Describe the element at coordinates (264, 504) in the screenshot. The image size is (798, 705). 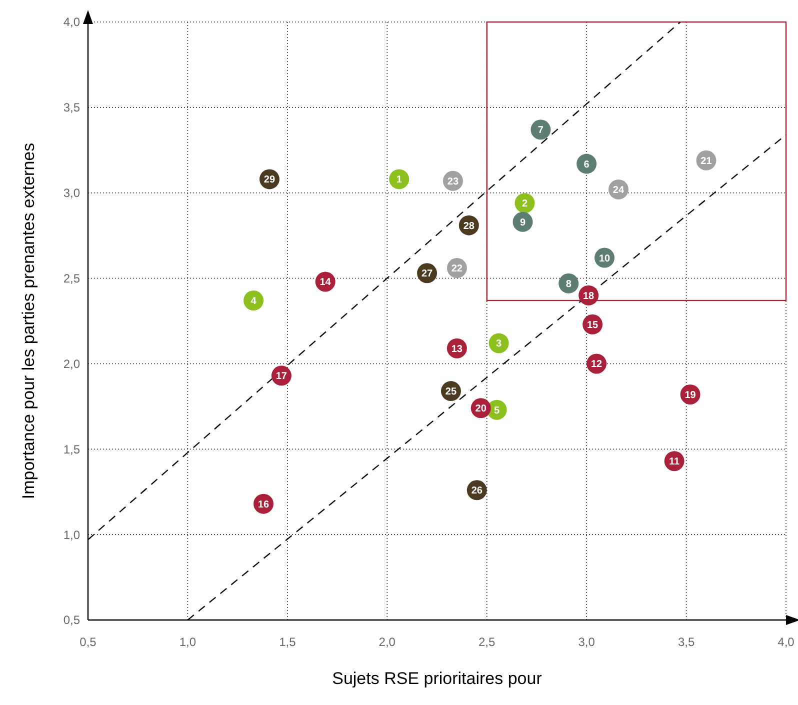
I see `annotation: 16` at that location.